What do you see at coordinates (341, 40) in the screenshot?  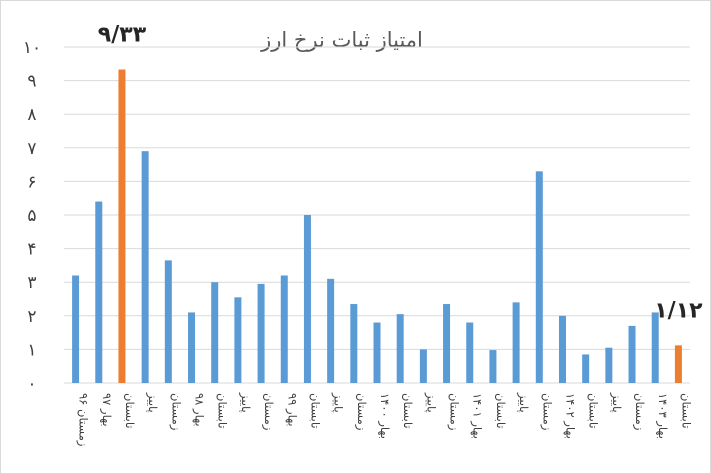 I see `chart-title: امتیاز ثبات نرخ ارز` at bounding box center [341, 40].